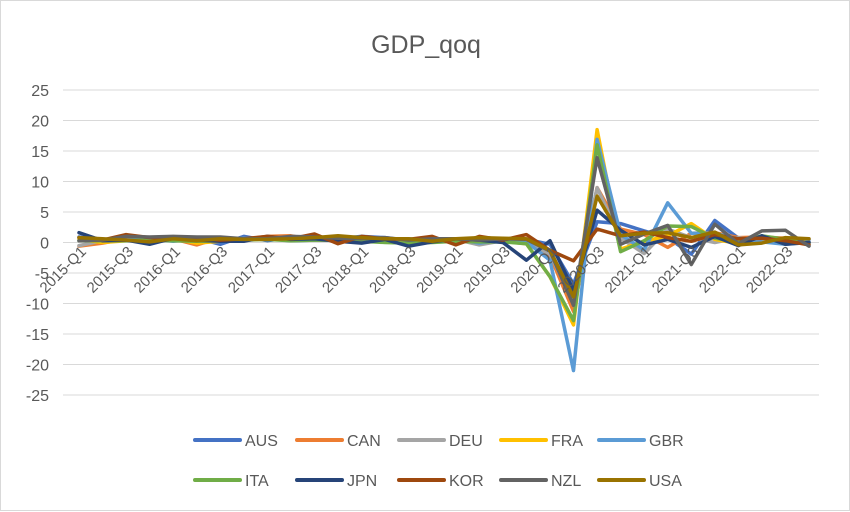 The height and width of the screenshot is (512, 850). I want to click on x-tick-label: 2019-Q1, so click(439, 269).